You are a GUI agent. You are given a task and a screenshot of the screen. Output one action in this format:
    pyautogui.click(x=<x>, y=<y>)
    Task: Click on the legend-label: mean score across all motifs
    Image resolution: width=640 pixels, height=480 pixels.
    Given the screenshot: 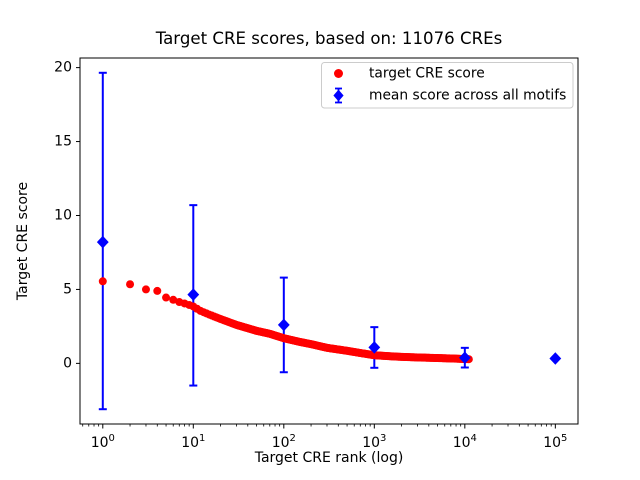 What is the action you would take?
    pyautogui.click(x=467, y=96)
    